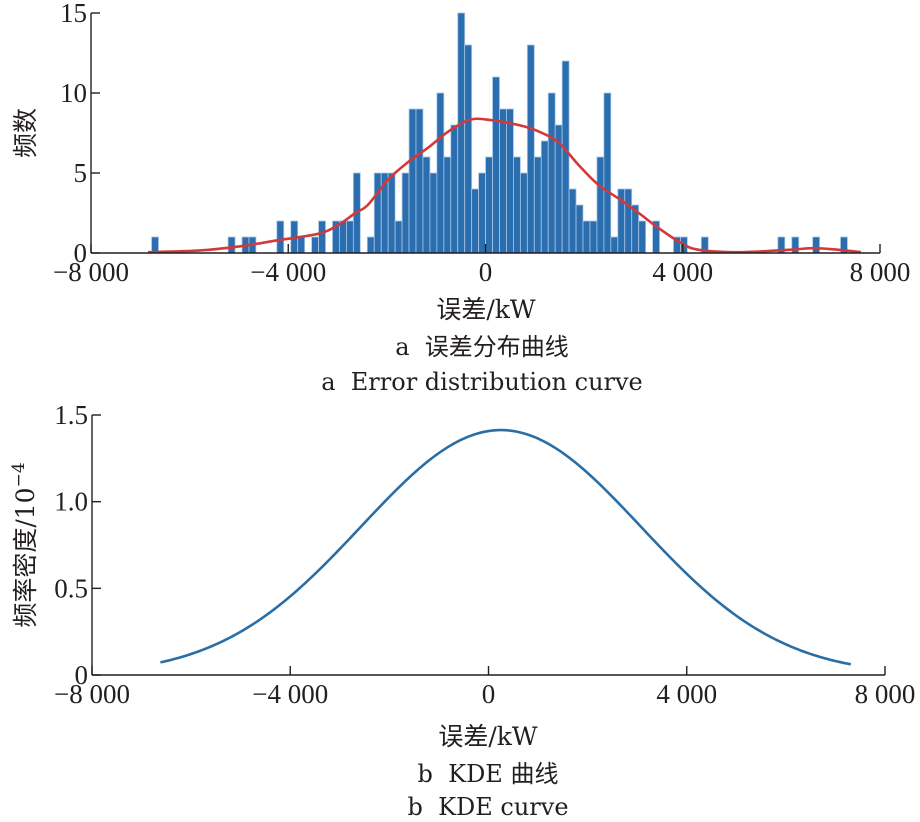  Describe the element at coordinates (487, 807) in the screenshot. I see `caption-en: b KDE curve` at that location.